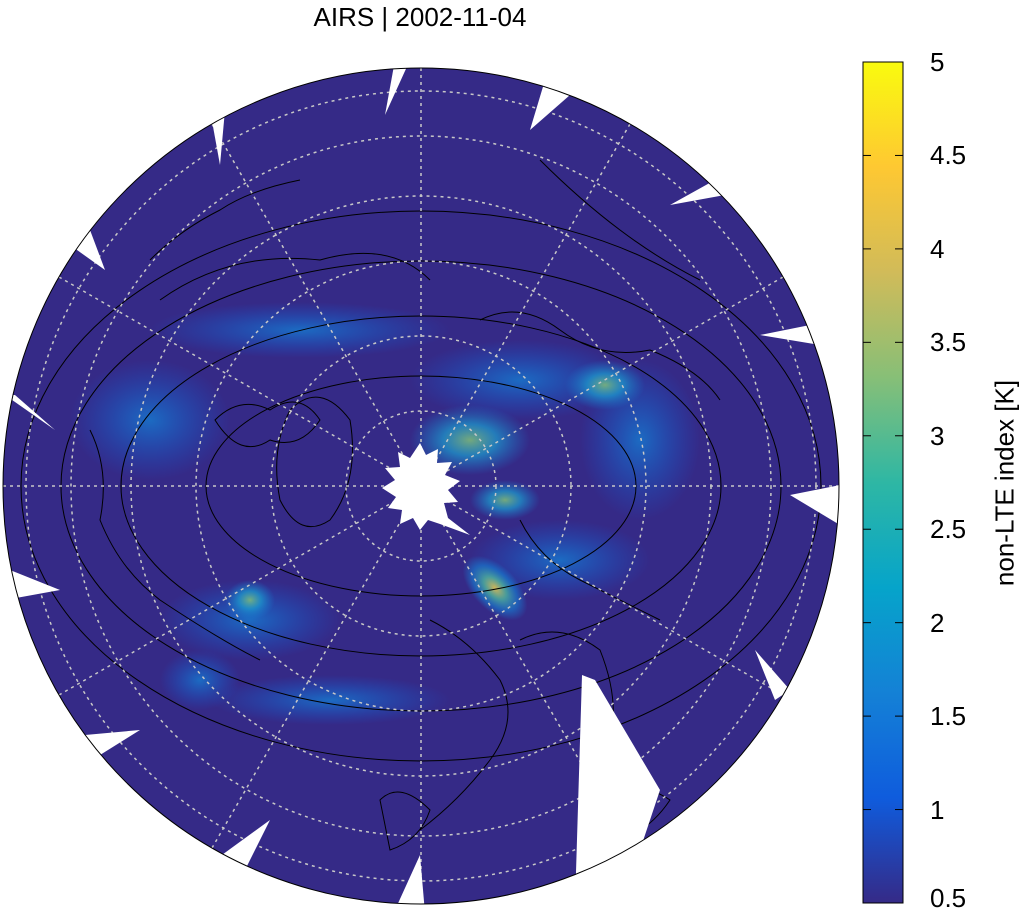 Image resolution: width=1023 pixels, height=913 pixels. What do you see at coordinates (948, 342) in the screenshot?
I see `colorbar-tick-label: 3.5` at bounding box center [948, 342].